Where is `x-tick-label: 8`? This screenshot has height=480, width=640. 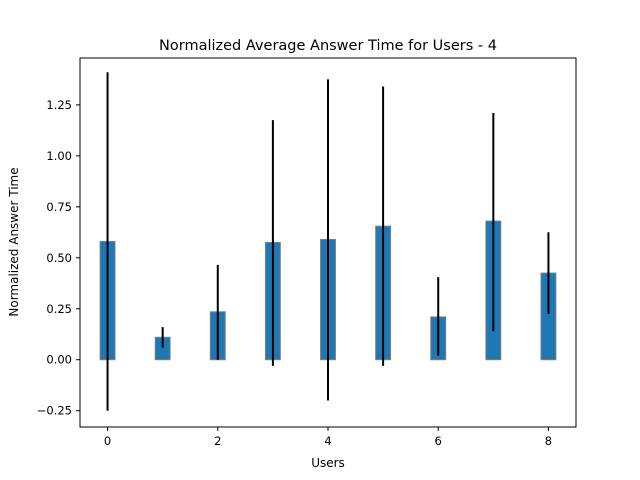
x-tick-label: 8 is located at coordinates (548, 441).